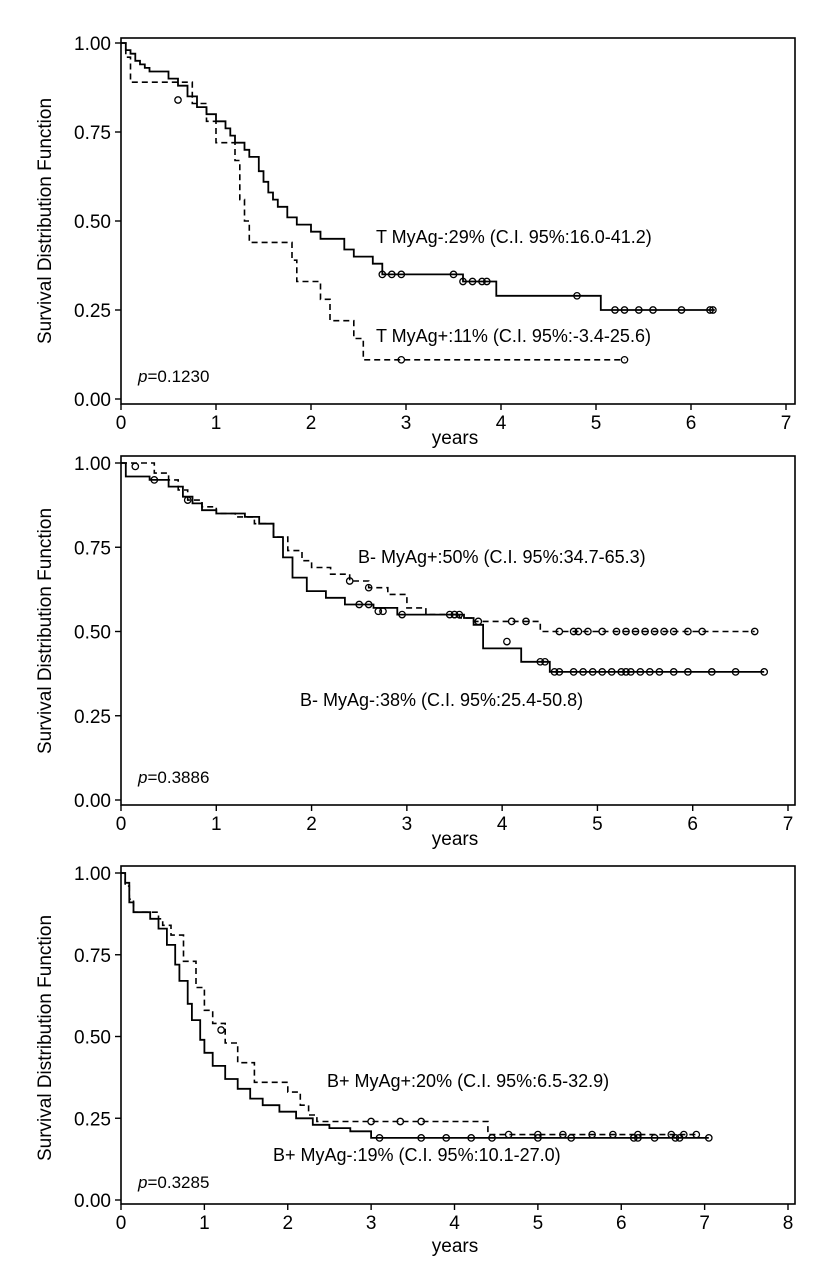 The height and width of the screenshot is (1280, 828). I want to click on series-label-t-myag-pos: T MyAg+:11% (C.I. 95%:-3.4-25.6), so click(513, 336).